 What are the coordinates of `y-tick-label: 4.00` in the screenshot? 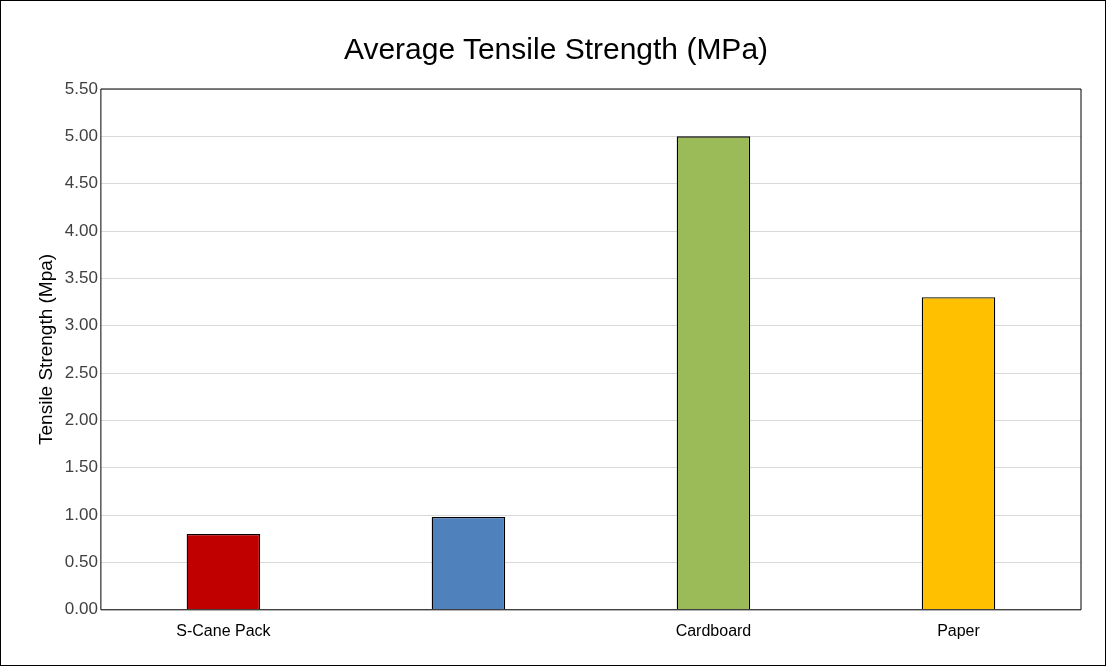 It's located at (81, 230).